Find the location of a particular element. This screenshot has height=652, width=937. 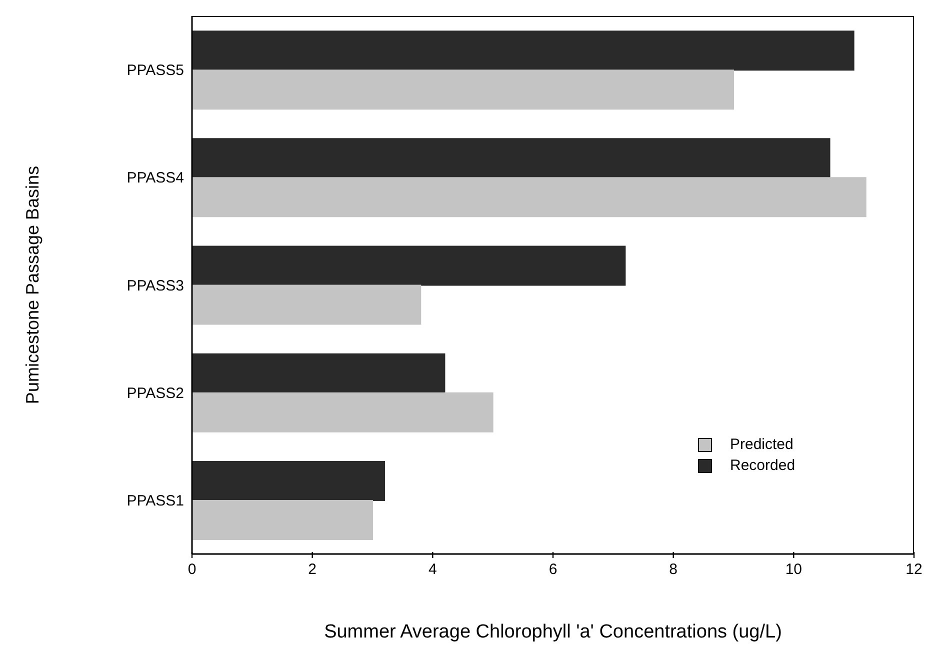

legend-label: Predicted is located at coordinates (762, 444).